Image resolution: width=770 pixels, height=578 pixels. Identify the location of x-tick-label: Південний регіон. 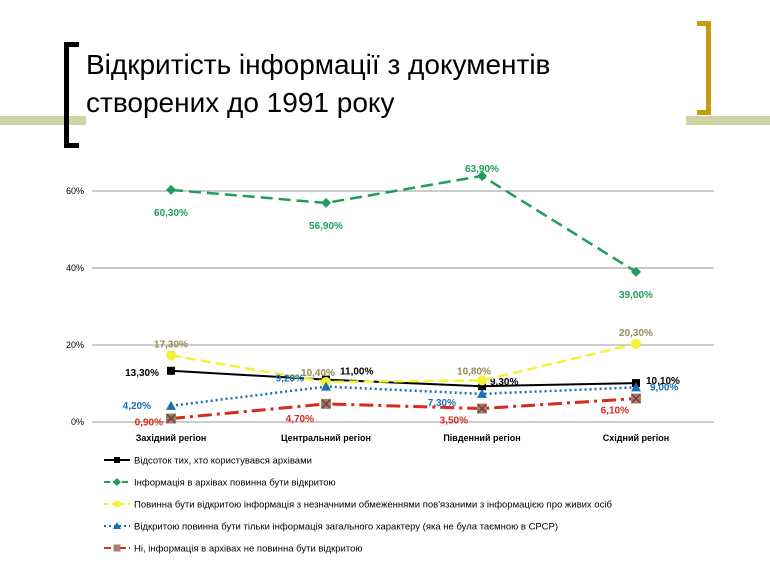
(481, 438).